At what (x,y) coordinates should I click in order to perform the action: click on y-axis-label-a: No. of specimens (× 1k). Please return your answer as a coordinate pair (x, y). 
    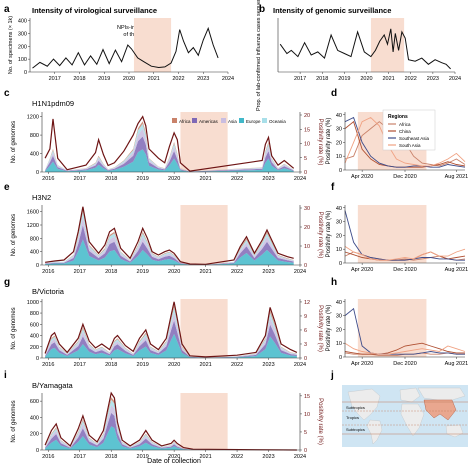
    Looking at the image, I should click on (11, 45).